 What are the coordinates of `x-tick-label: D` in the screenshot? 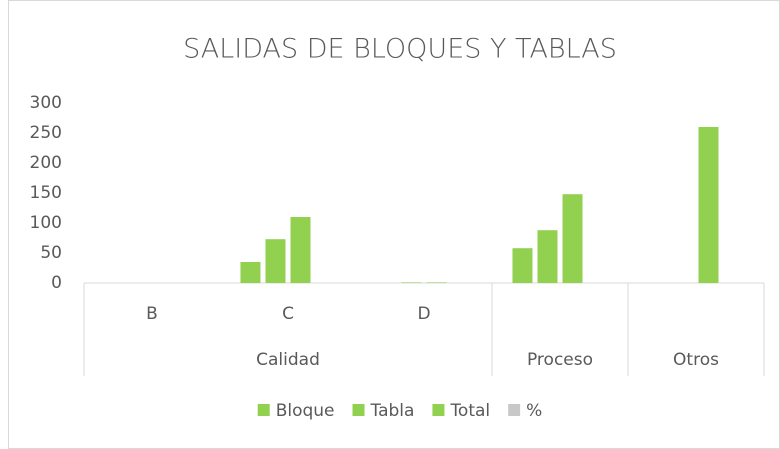 It's located at (423, 314).